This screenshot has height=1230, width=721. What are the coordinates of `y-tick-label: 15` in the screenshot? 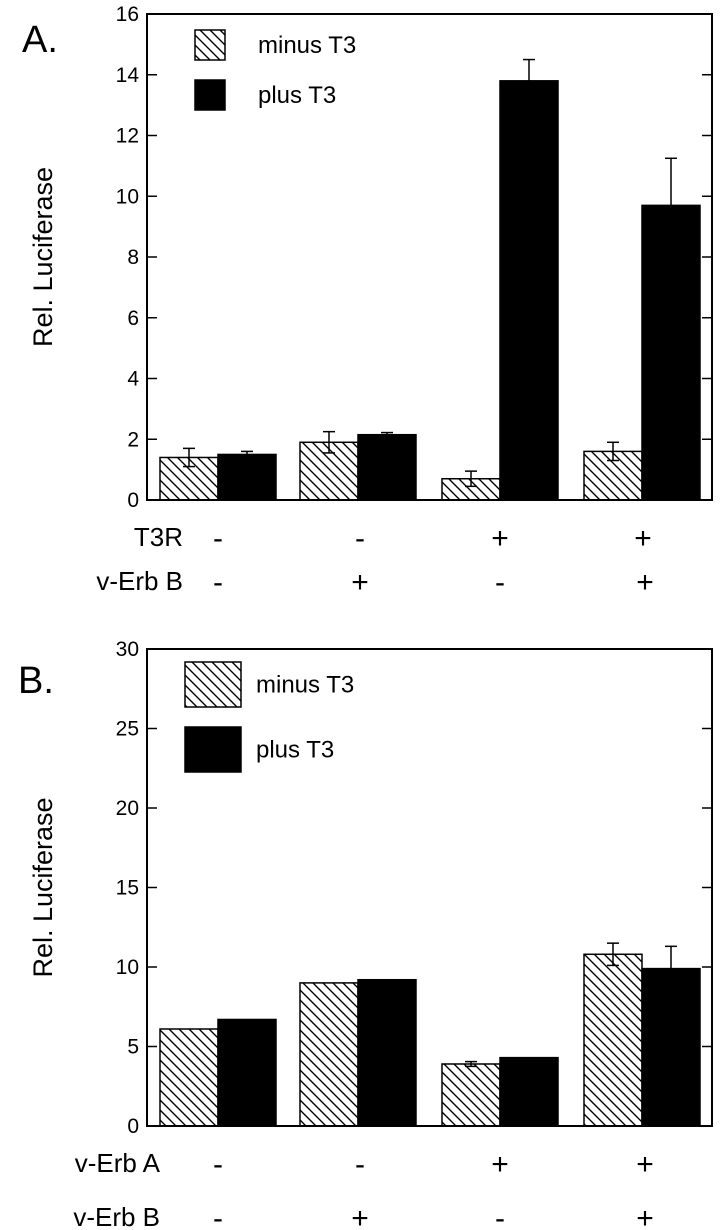 It's located at (127, 888).